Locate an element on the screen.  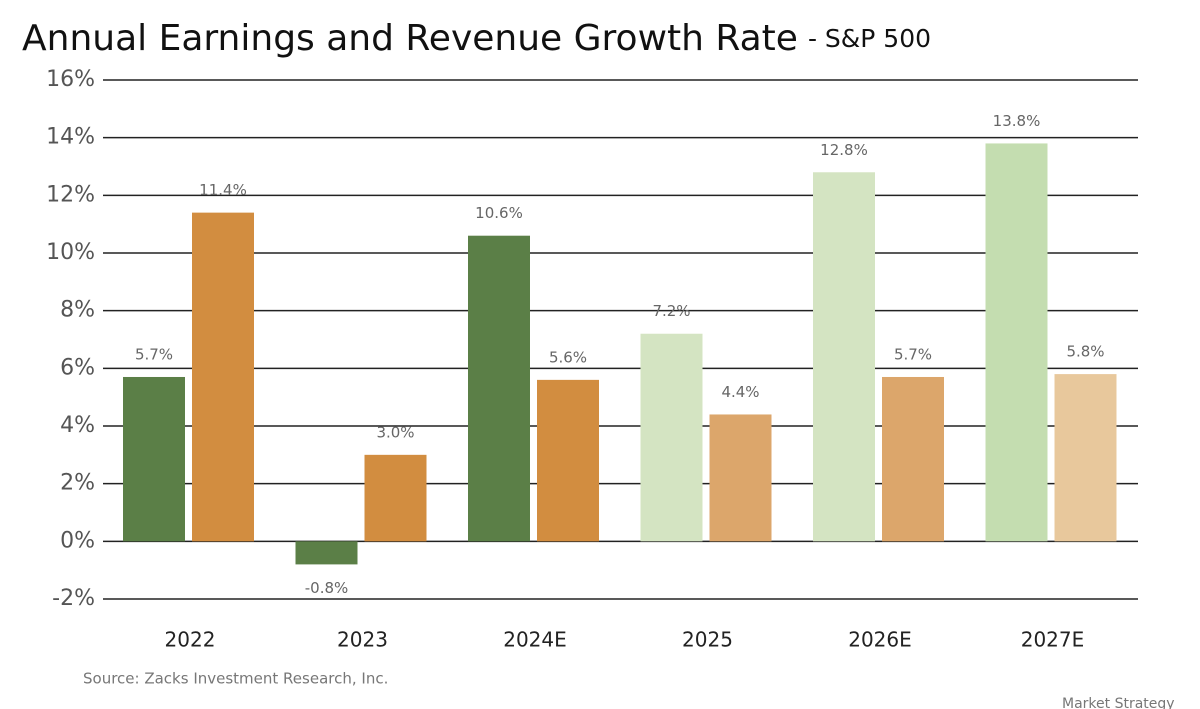
x-tick-label: 2023 is located at coordinates (362, 640).